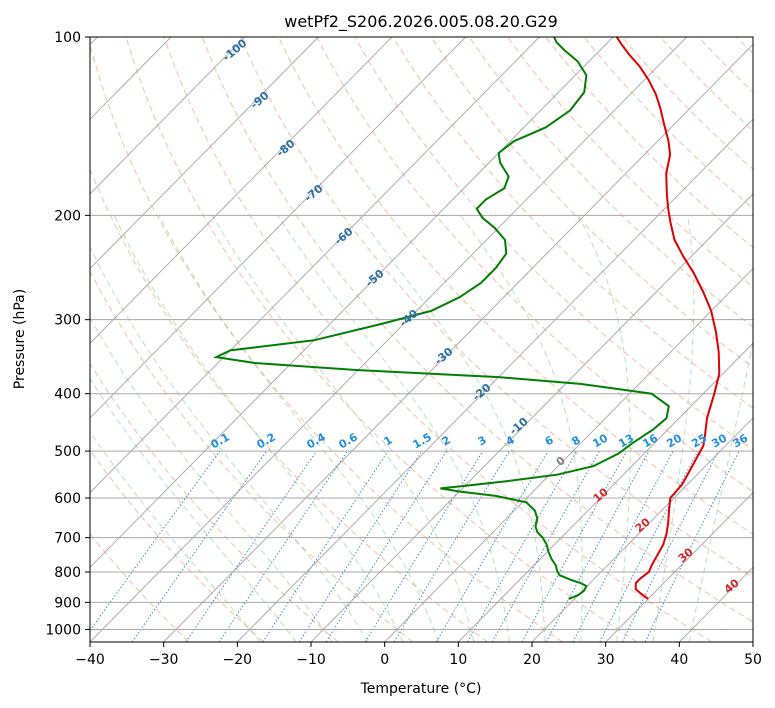  Describe the element at coordinates (67, 334) in the screenshot. I see `y-axis: 100 200 300 400 500 600 700 800 900 1000` at that location.